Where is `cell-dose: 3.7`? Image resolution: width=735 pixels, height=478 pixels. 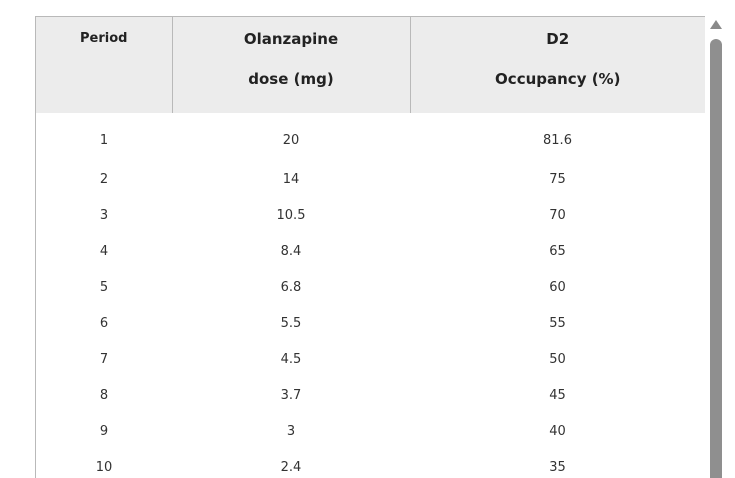 cell-dose: 3.7 is located at coordinates (291, 395).